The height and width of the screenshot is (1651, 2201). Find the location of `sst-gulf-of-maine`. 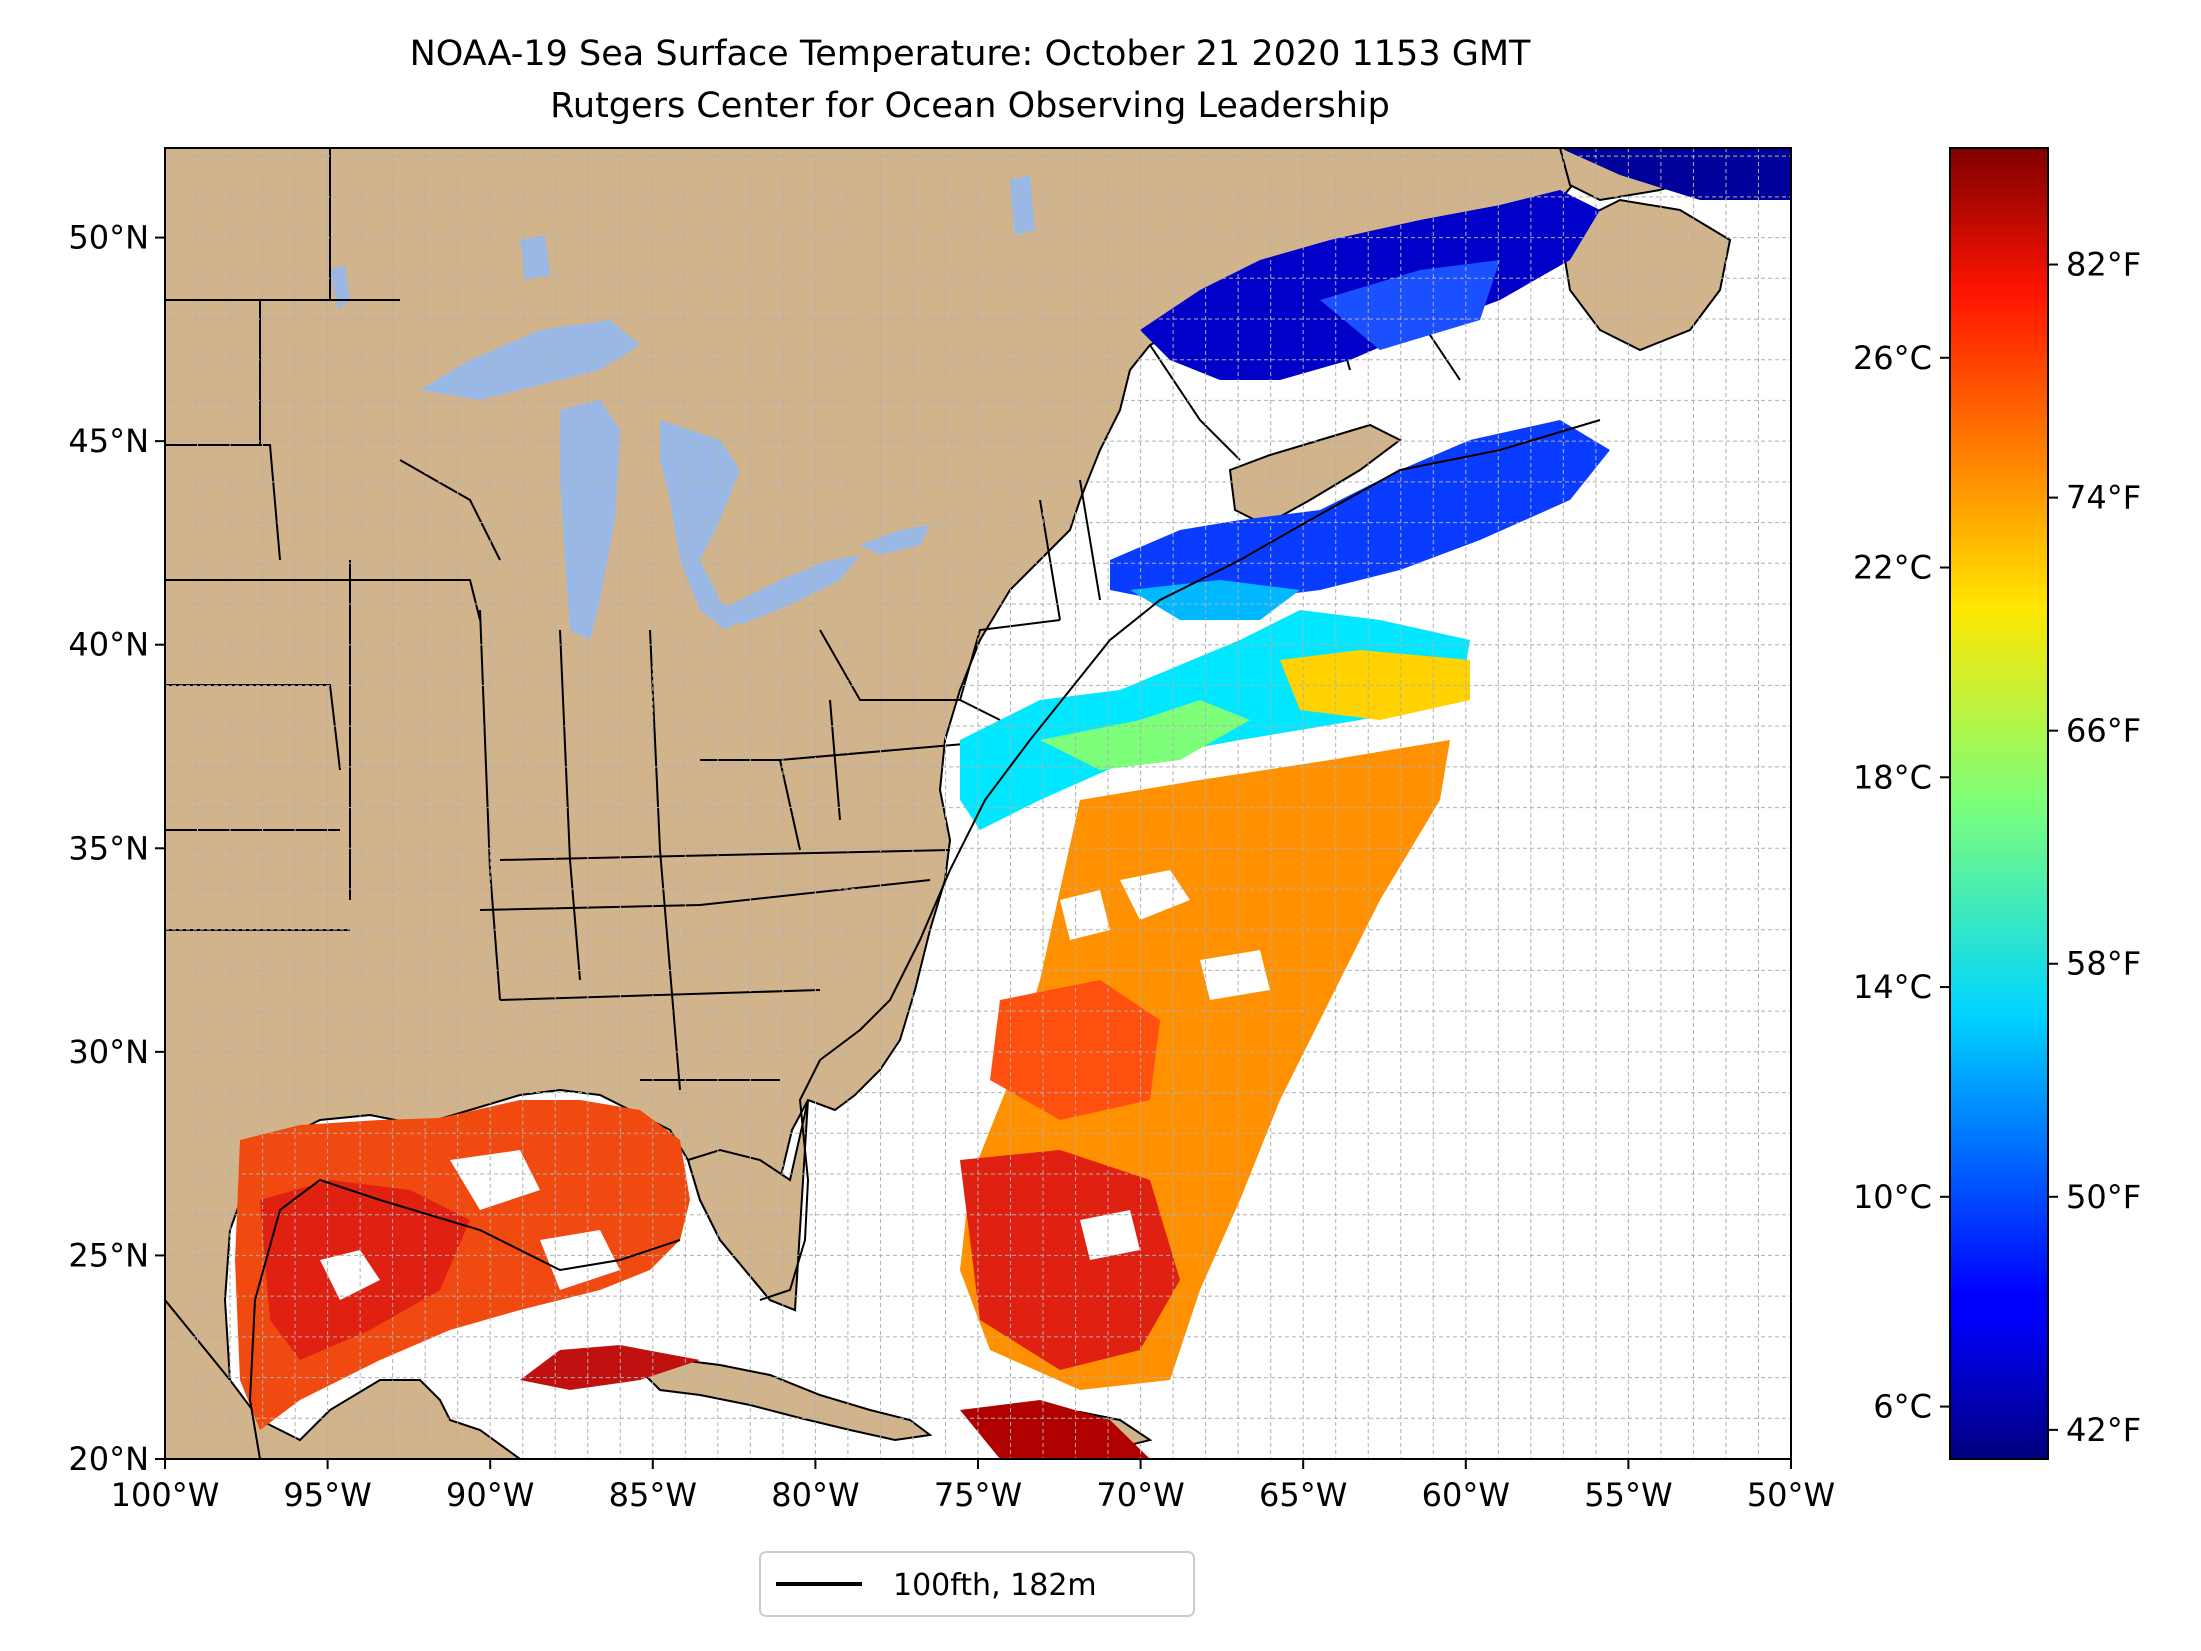

sst-gulf-of-maine is located at coordinates (1360, 520).